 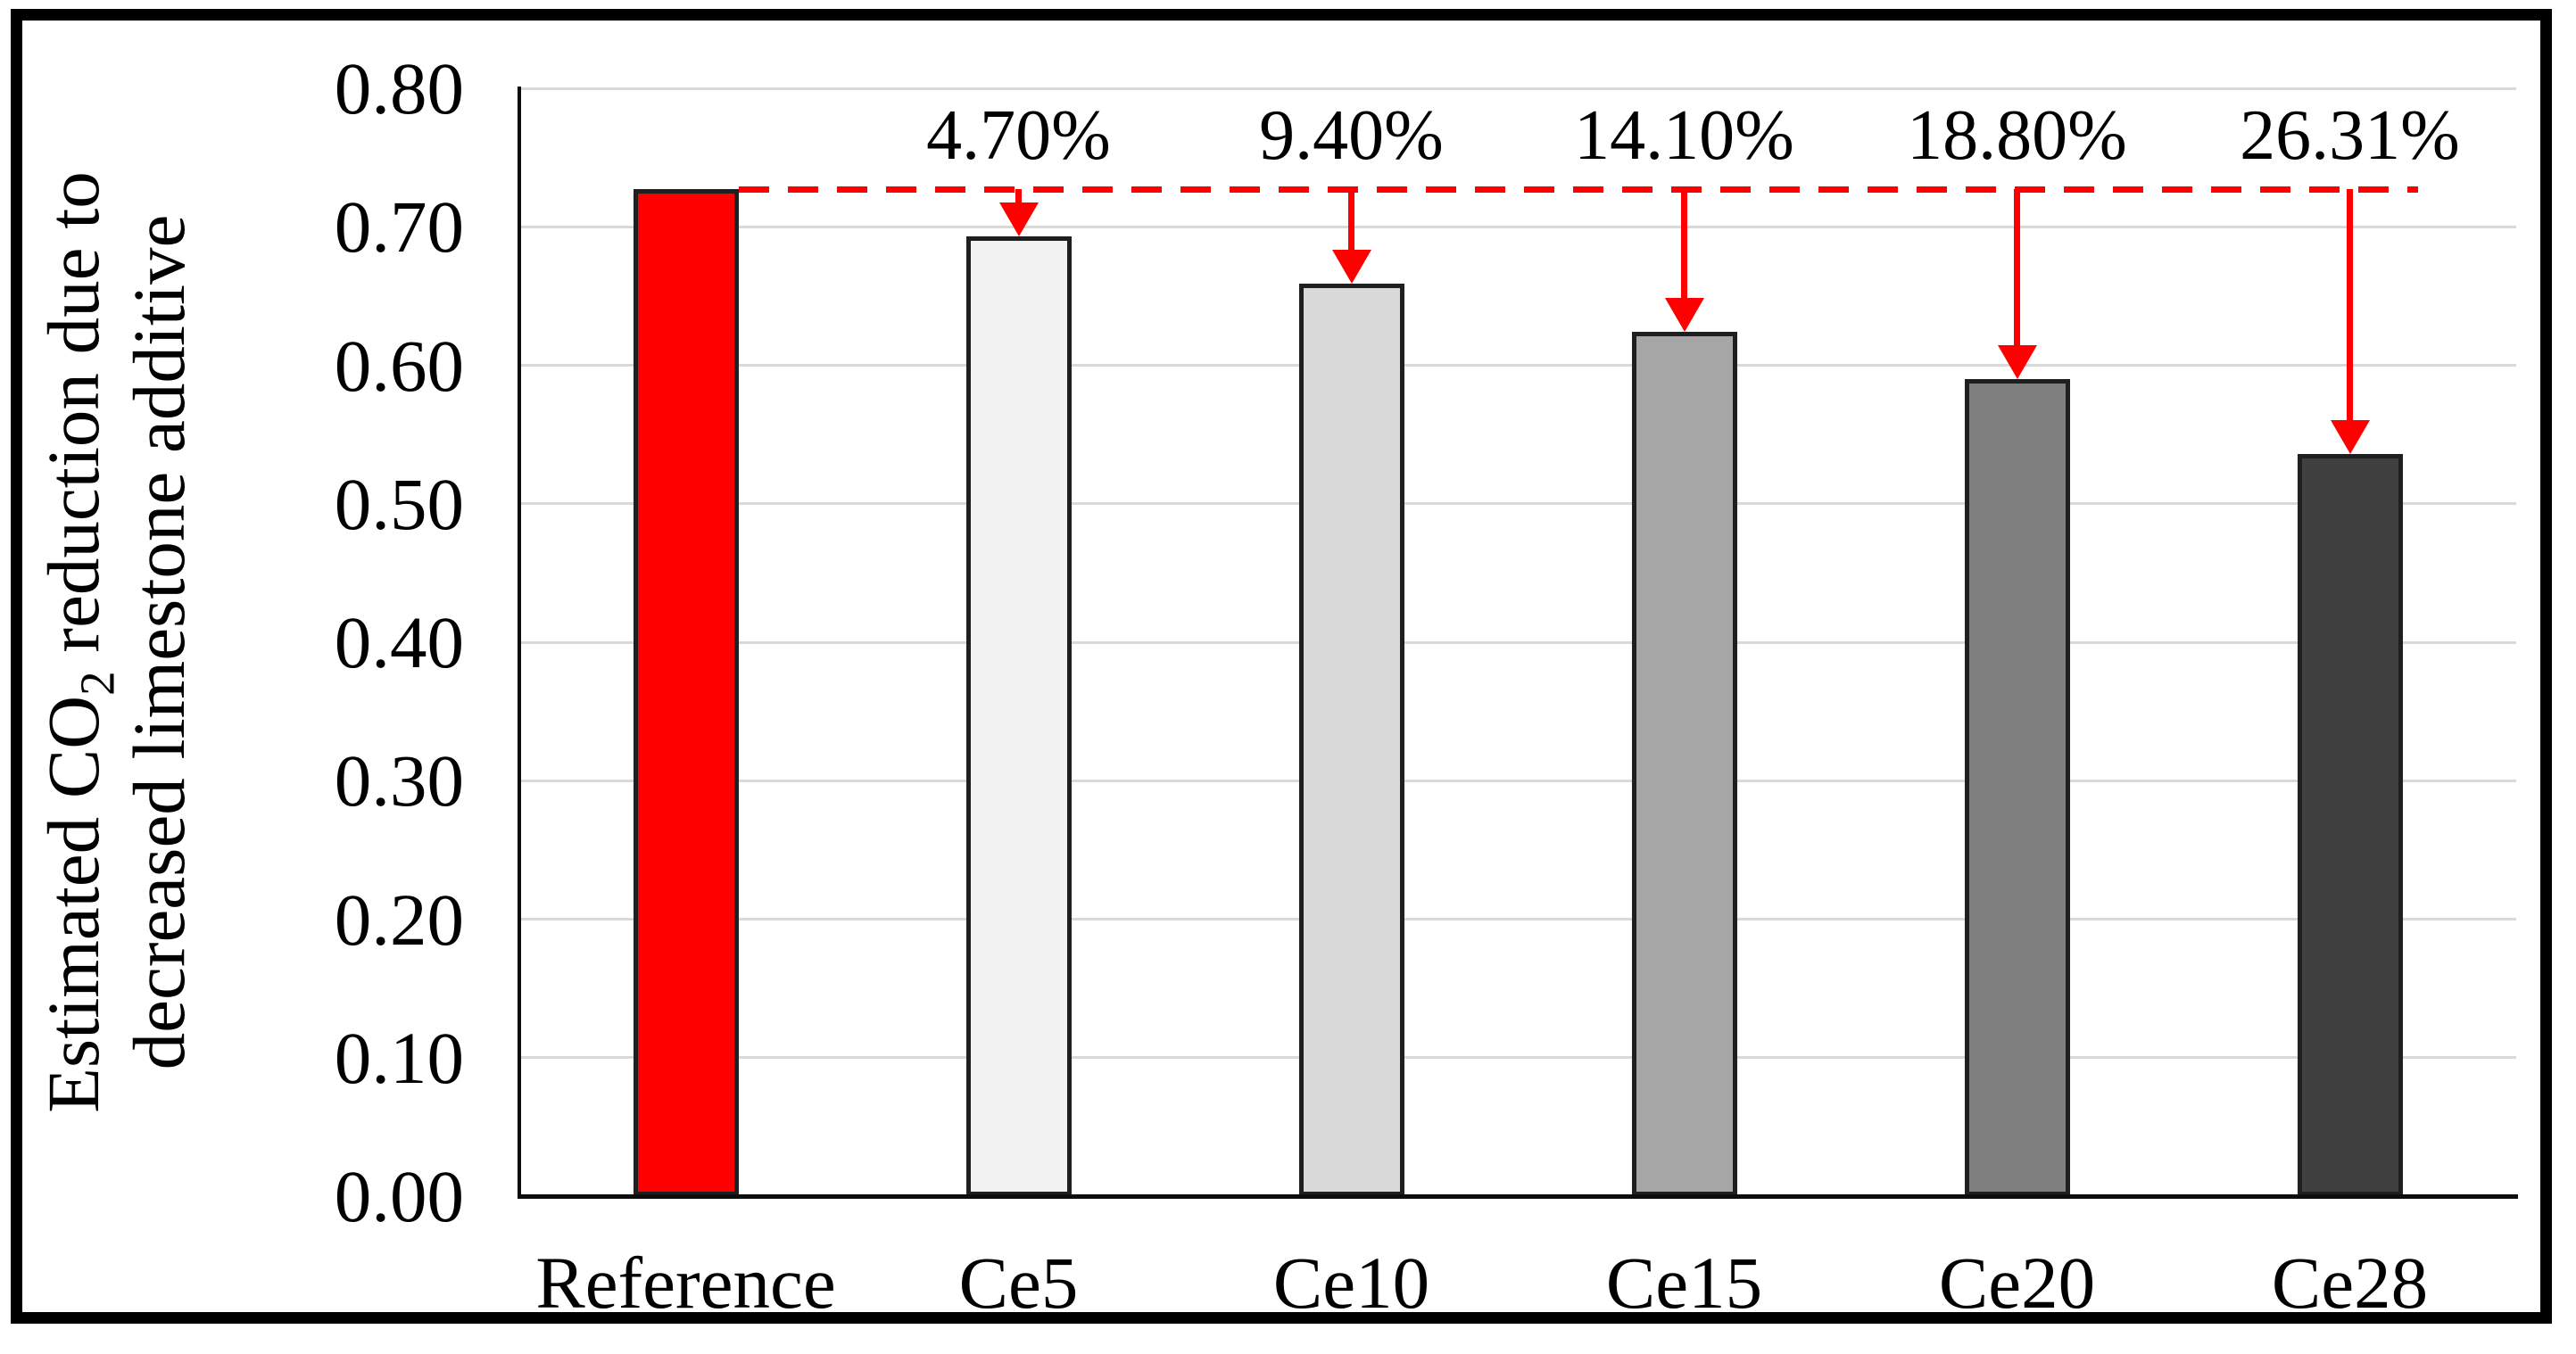 What do you see at coordinates (2017, 267) in the screenshot?
I see `reduction-arrow-shaft-ce20` at bounding box center [2017, 267].